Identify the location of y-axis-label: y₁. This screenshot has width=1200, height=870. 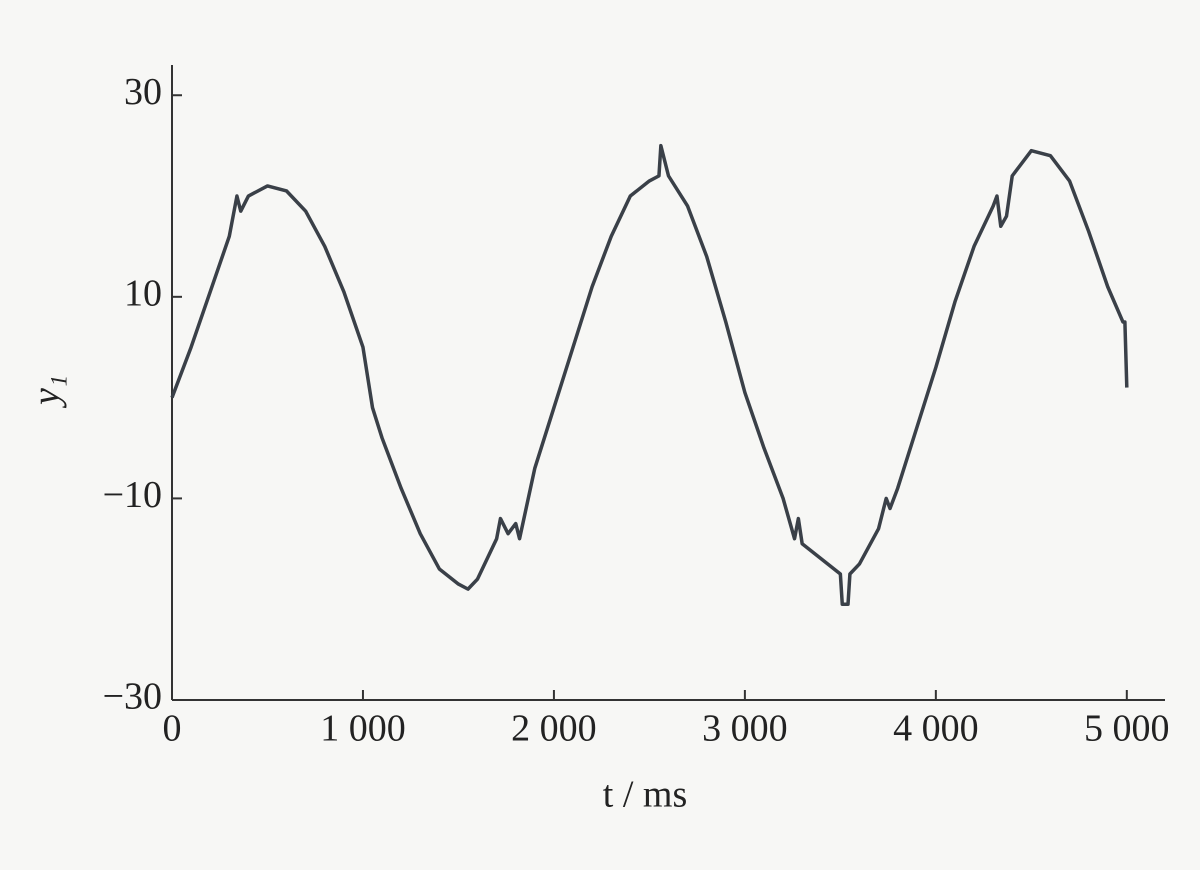
(47, 392).